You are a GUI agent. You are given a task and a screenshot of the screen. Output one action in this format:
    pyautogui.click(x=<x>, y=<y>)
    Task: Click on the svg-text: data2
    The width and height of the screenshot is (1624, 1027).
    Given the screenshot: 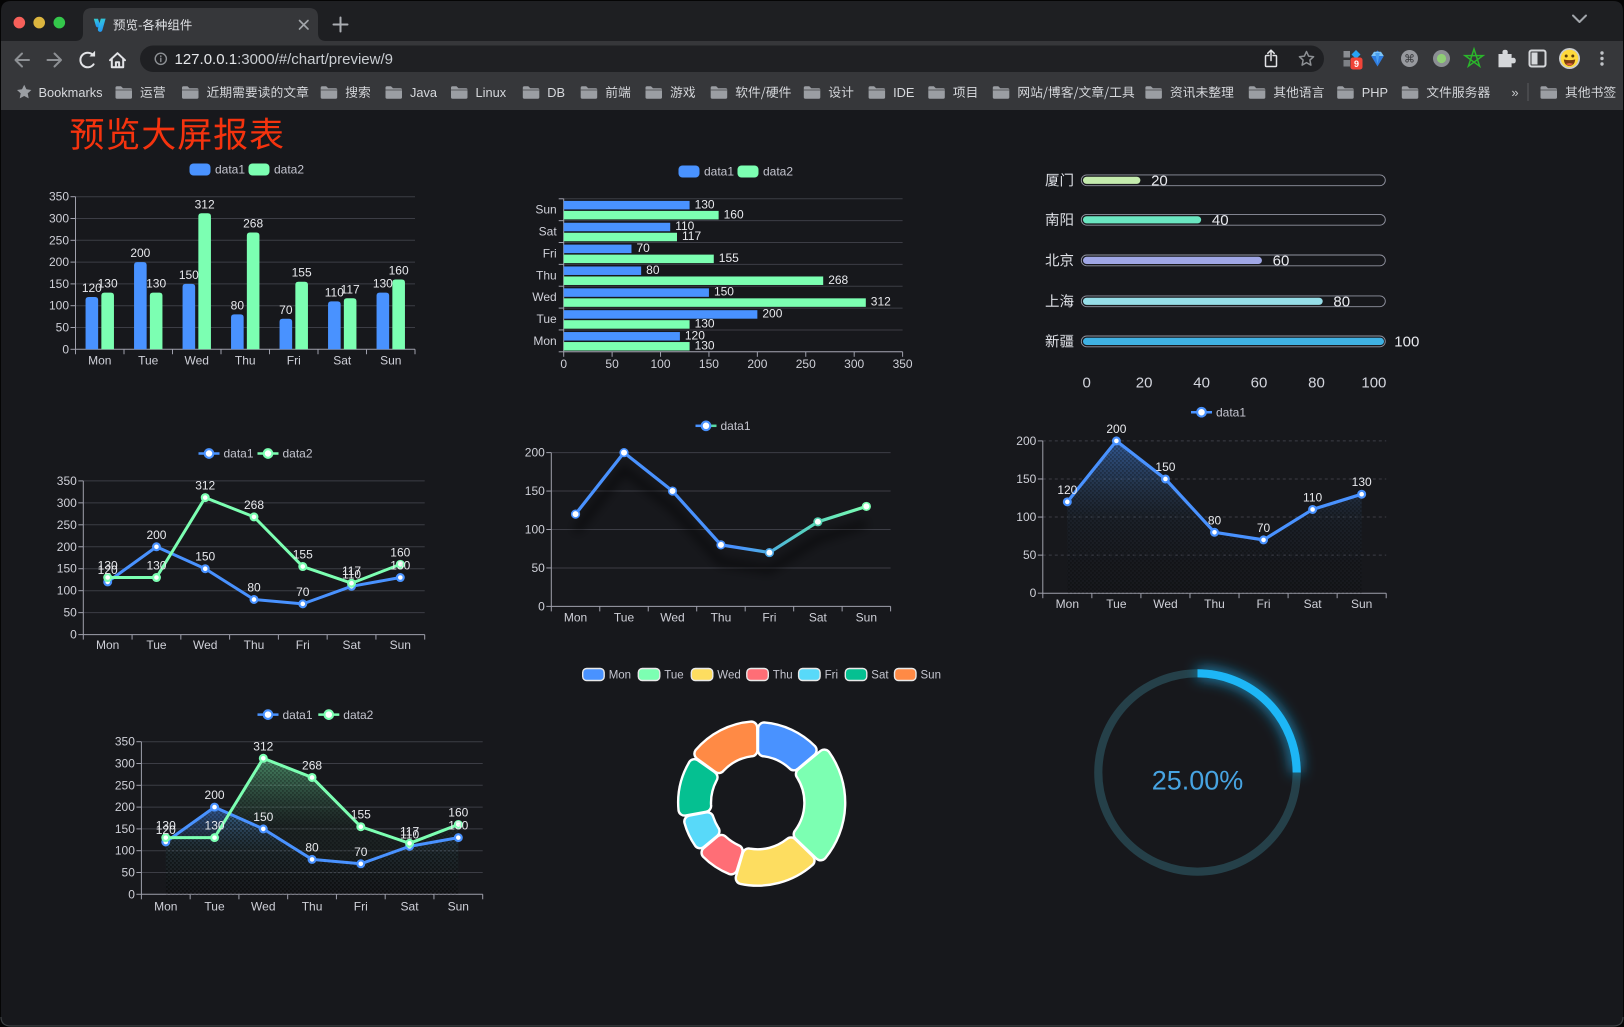 What is the action you would take?
    pyautogui.click(x=358, y=715)
    